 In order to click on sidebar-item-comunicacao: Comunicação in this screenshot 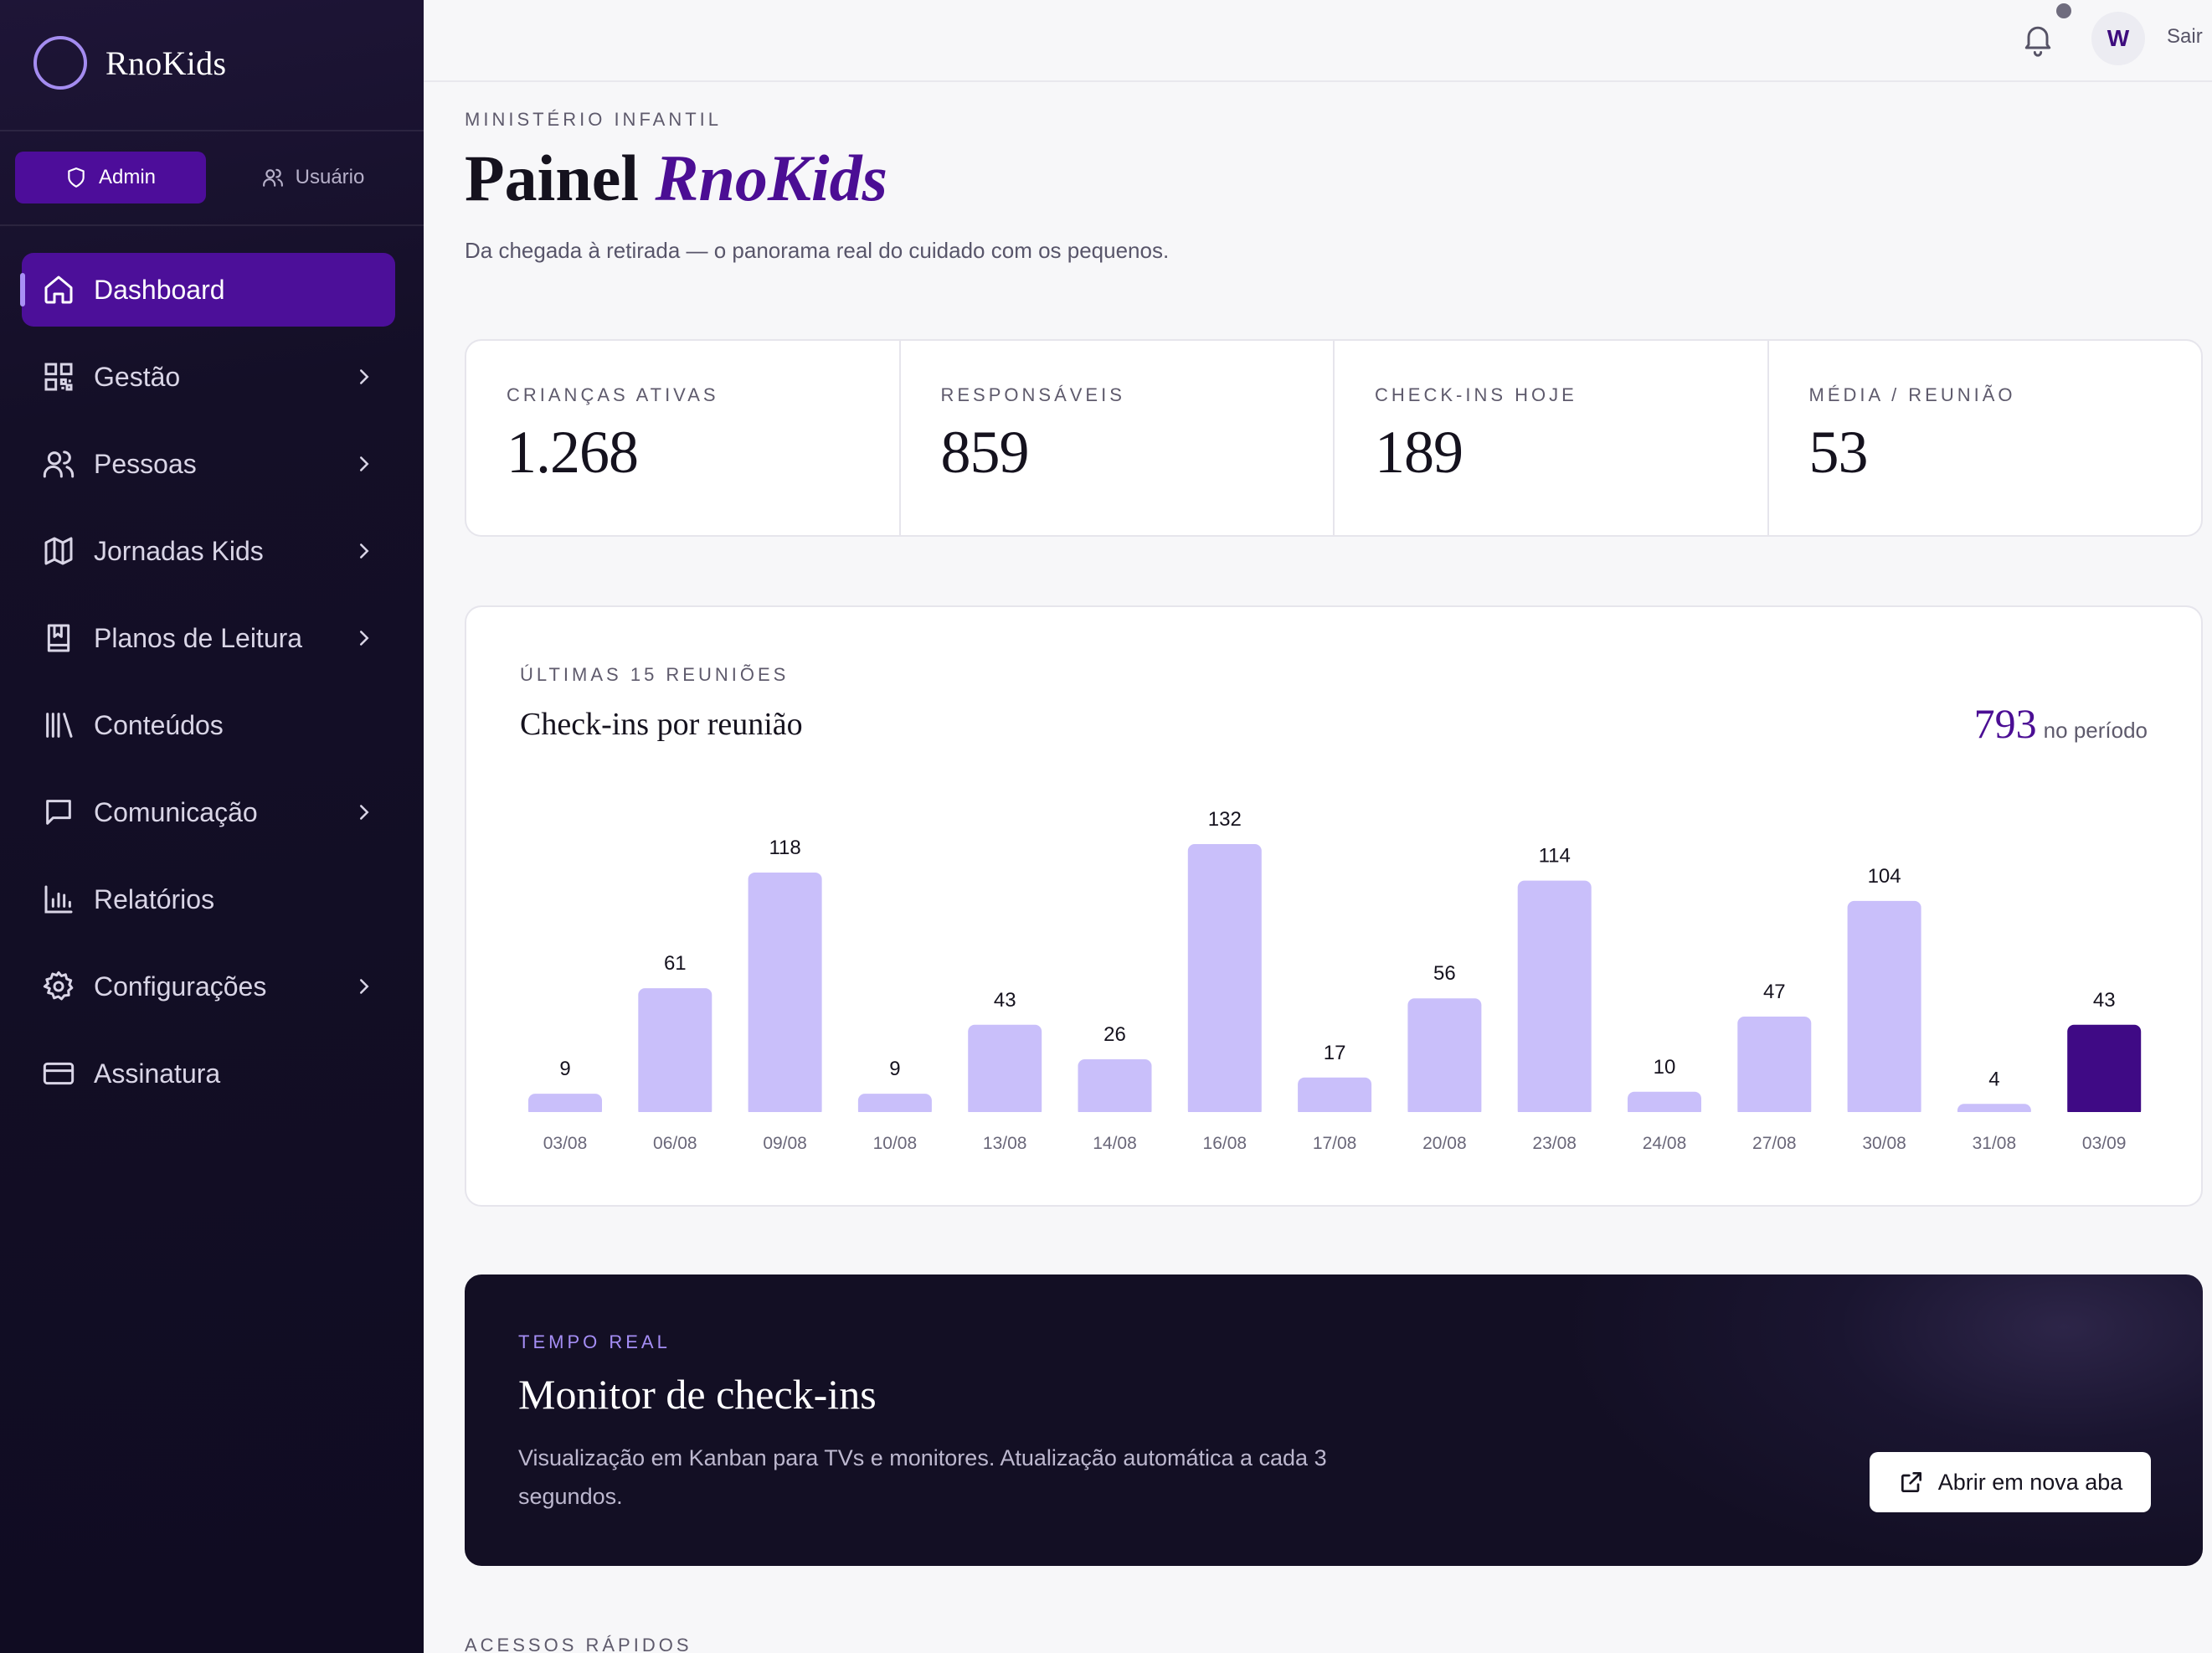, I will do `click(208, 812)`.